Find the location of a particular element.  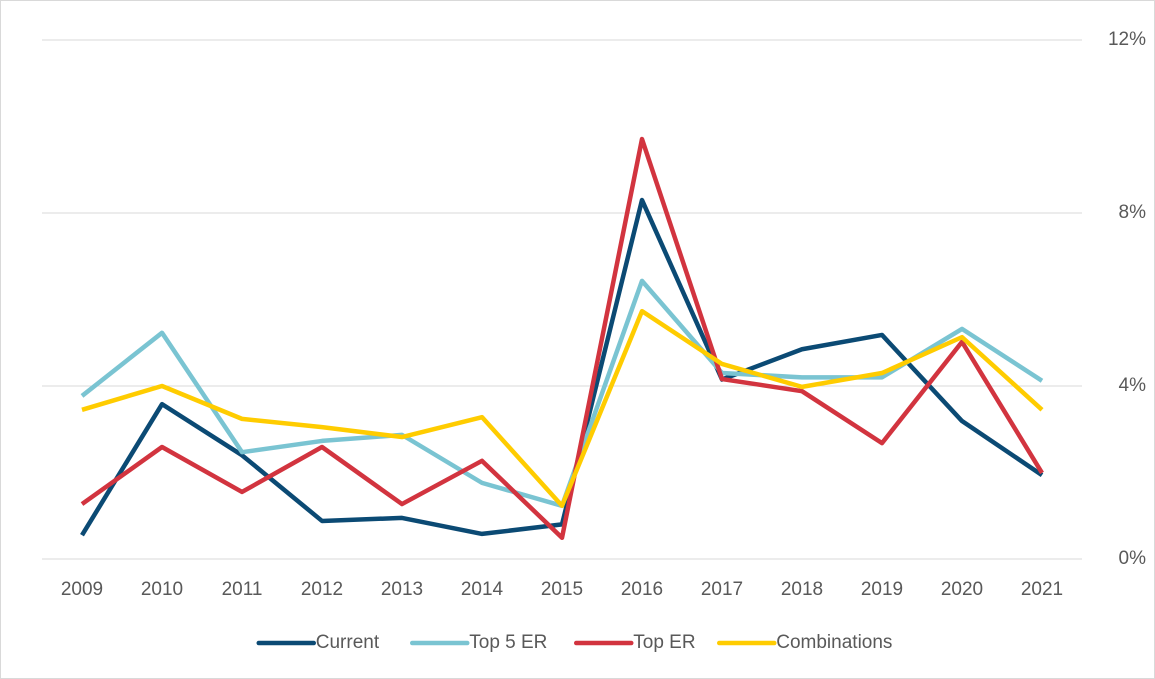

x-tick-label: 2018 is located at coordinates (802, 589).